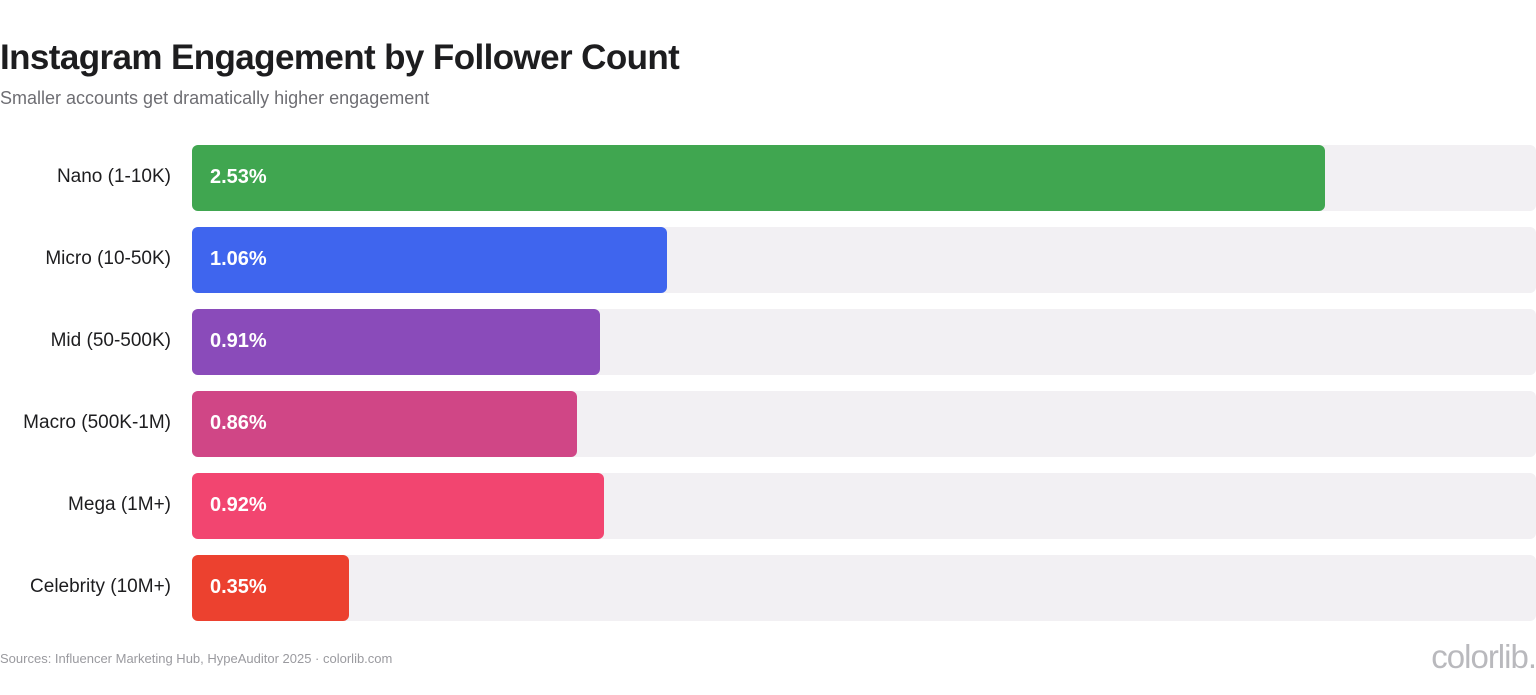  Describe the element at coordinates (1483, 656) in the screenshot. I see `colorlib-logo: colorlib.` at that location.